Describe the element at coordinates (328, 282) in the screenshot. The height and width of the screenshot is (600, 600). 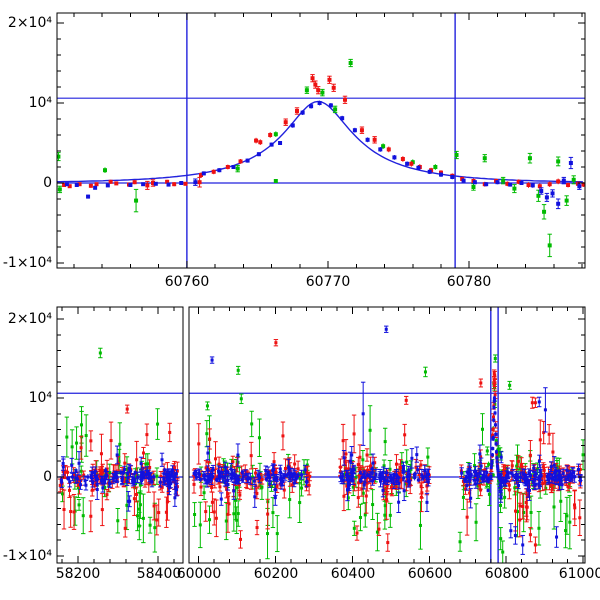
I see `top-xlabel-60770: 60770` at that location.